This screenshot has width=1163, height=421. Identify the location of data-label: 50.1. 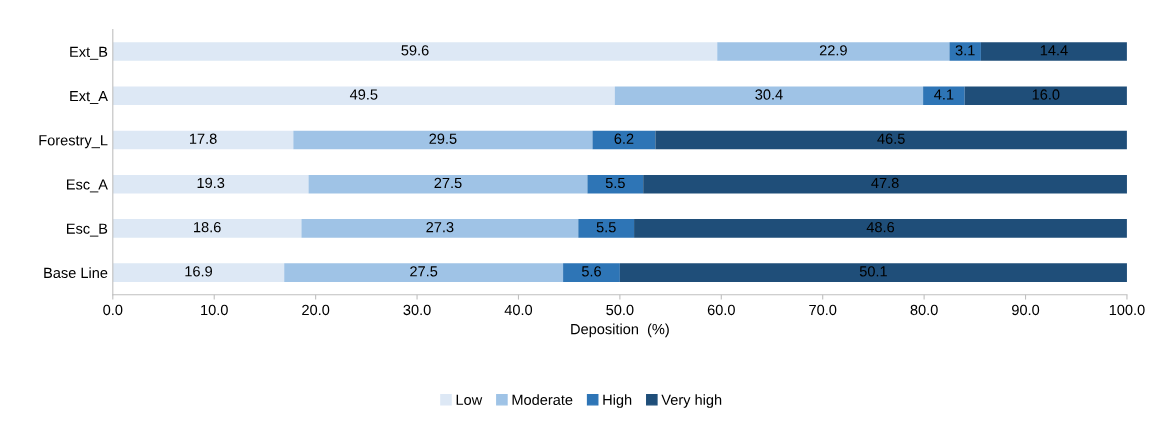
(873, 271).